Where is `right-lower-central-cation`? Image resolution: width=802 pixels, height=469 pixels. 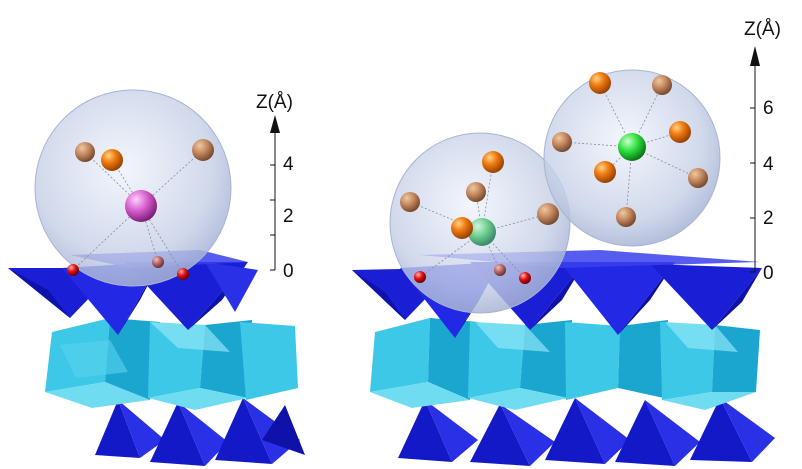
right-lower-central-cation is located at coordinates (482, 232).